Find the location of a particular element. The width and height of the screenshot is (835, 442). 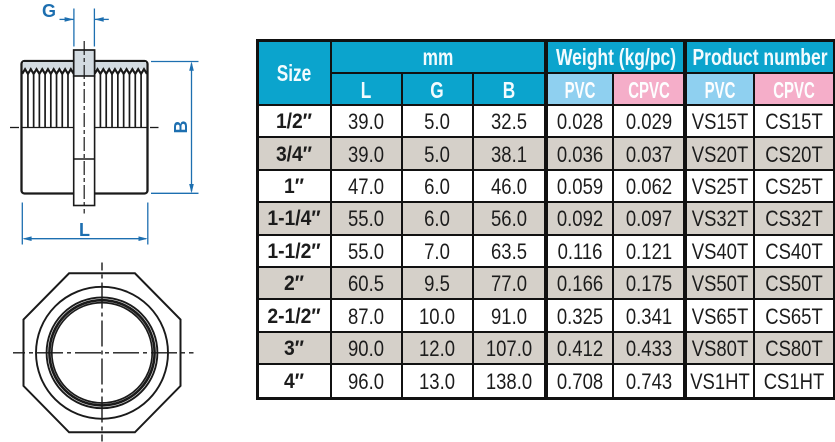

svg-text: B is located at coordinates (181, 127).